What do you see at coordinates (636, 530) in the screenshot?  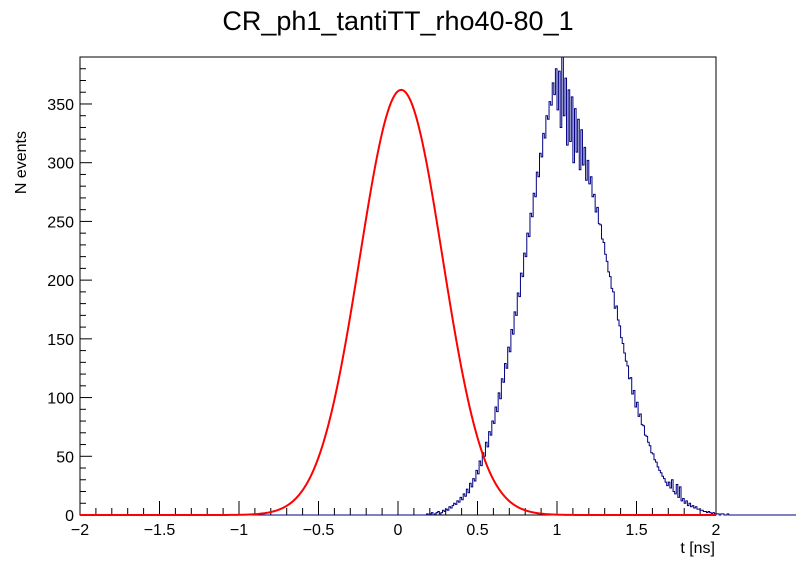 I see `x-tick-label: 1.5` at bounding box center [636, 530].